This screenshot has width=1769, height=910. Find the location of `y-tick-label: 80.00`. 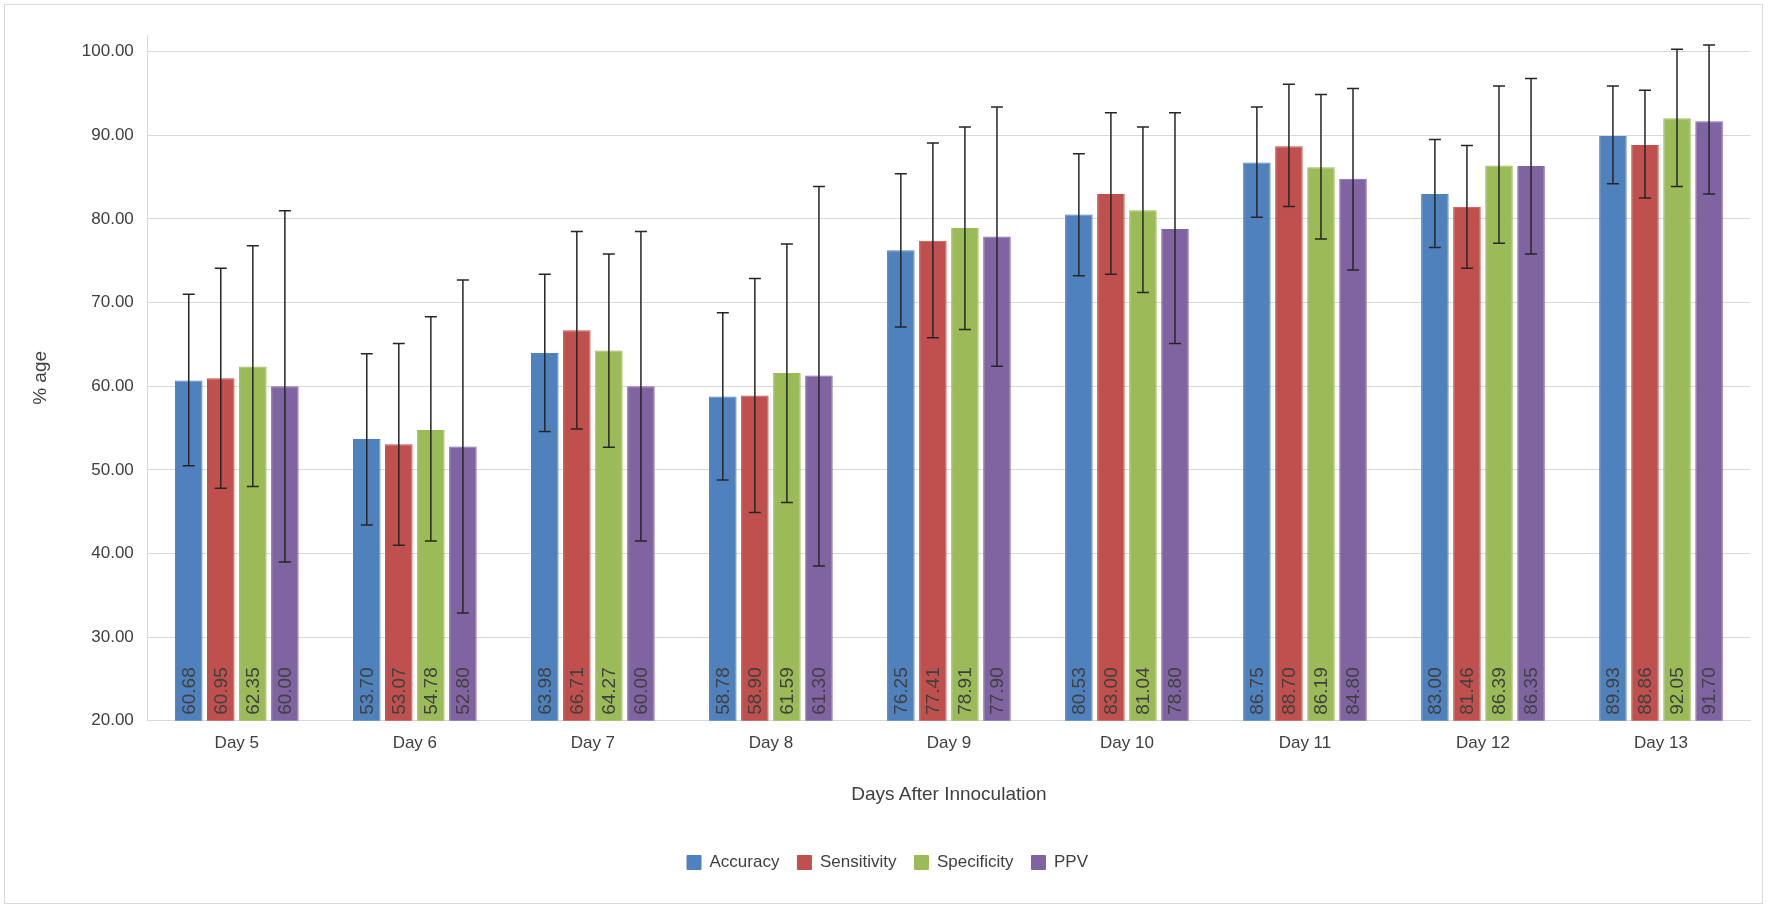

y-tick-label: 80.00 is located at coordinates (112, 218).